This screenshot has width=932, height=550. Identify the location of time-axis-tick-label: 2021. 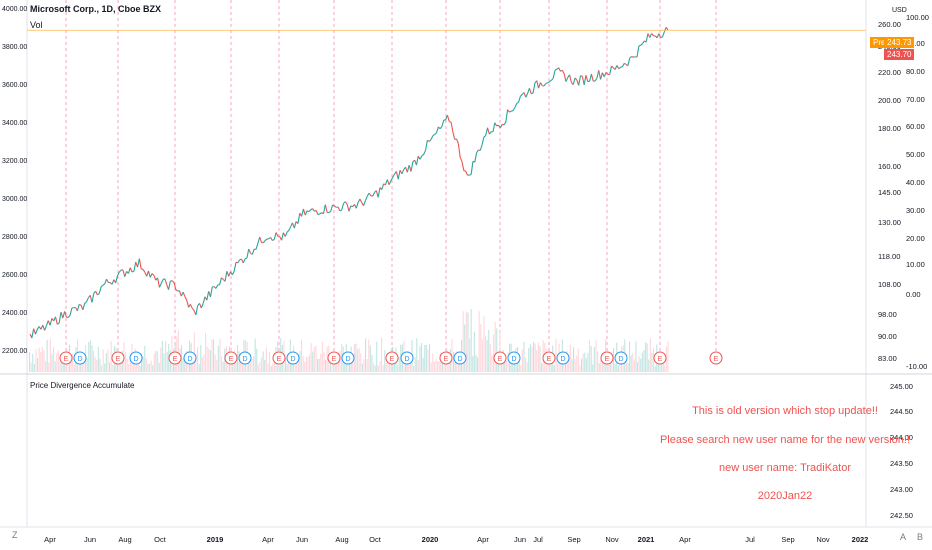
(646, 539).